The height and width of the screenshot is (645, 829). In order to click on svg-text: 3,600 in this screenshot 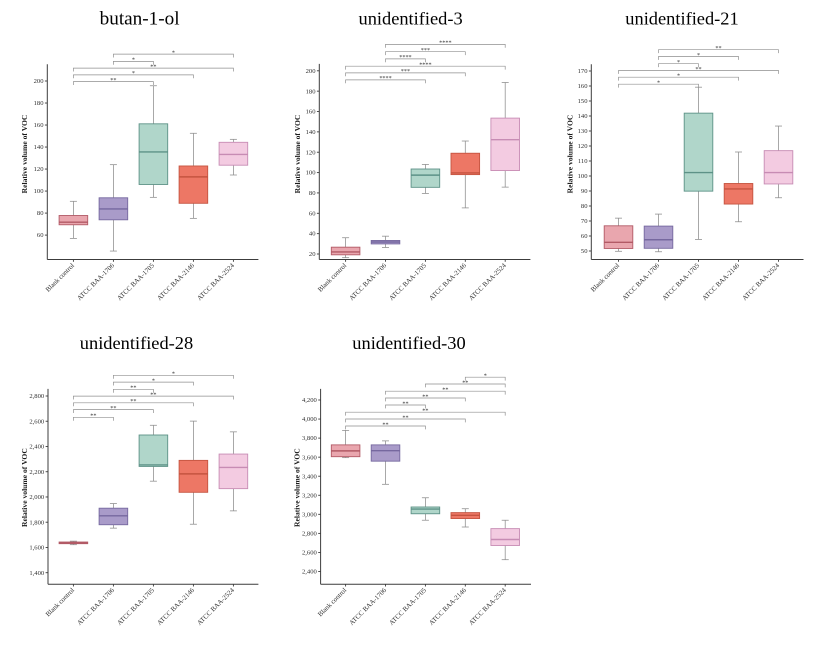, I will do `click(310, 457)`.